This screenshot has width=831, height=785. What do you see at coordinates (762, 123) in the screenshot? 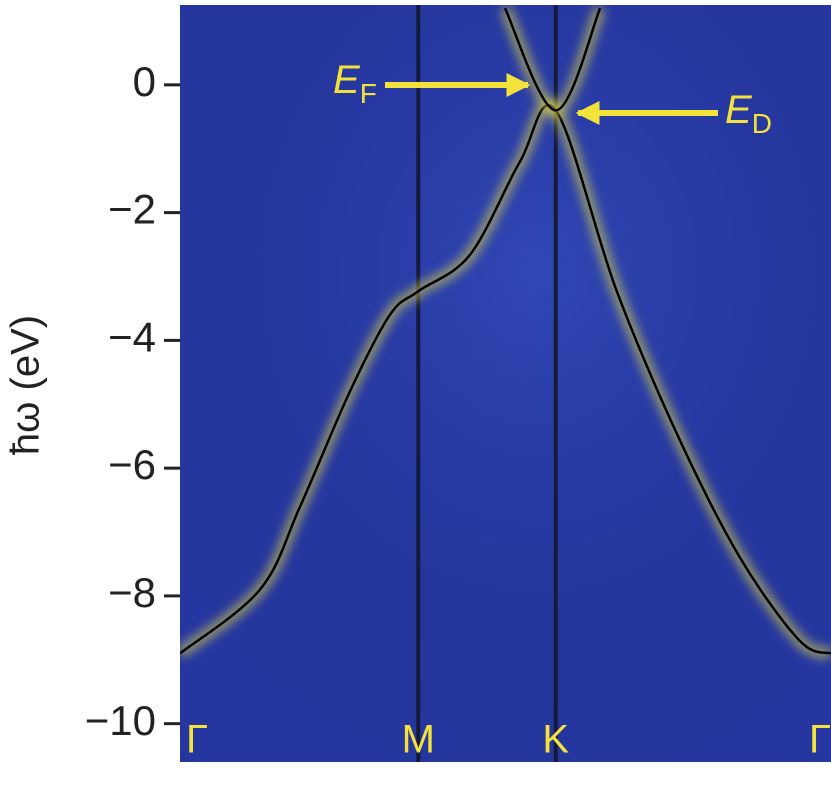
I see `annotation-subscript: D` at bounding box center [762, 123].